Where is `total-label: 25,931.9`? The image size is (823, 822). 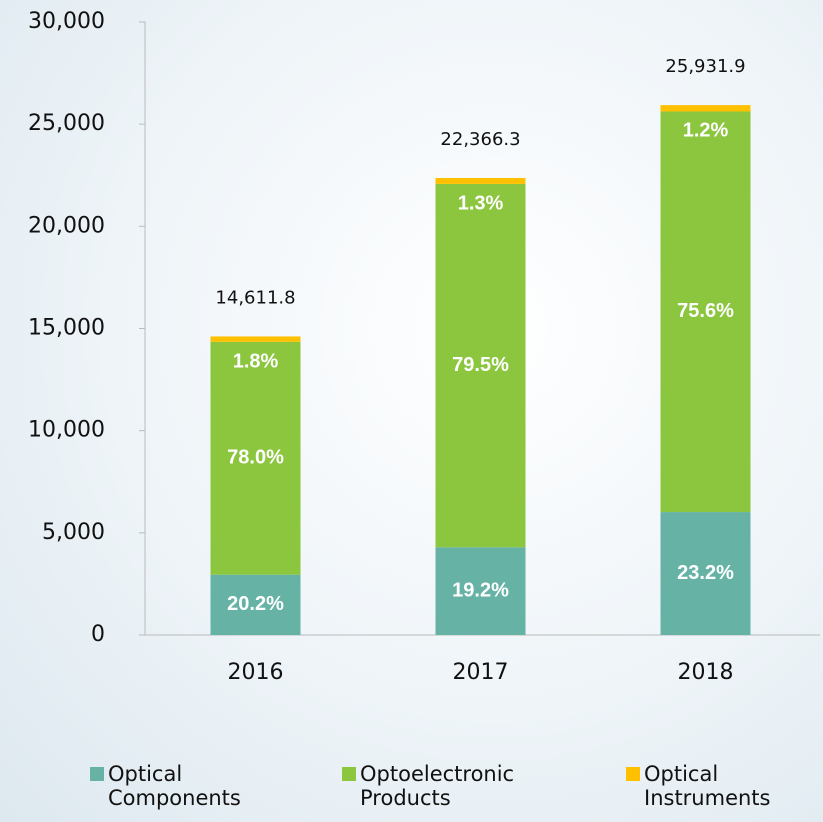 total-label: 25,931.9 is located at coordinates (705, 66).